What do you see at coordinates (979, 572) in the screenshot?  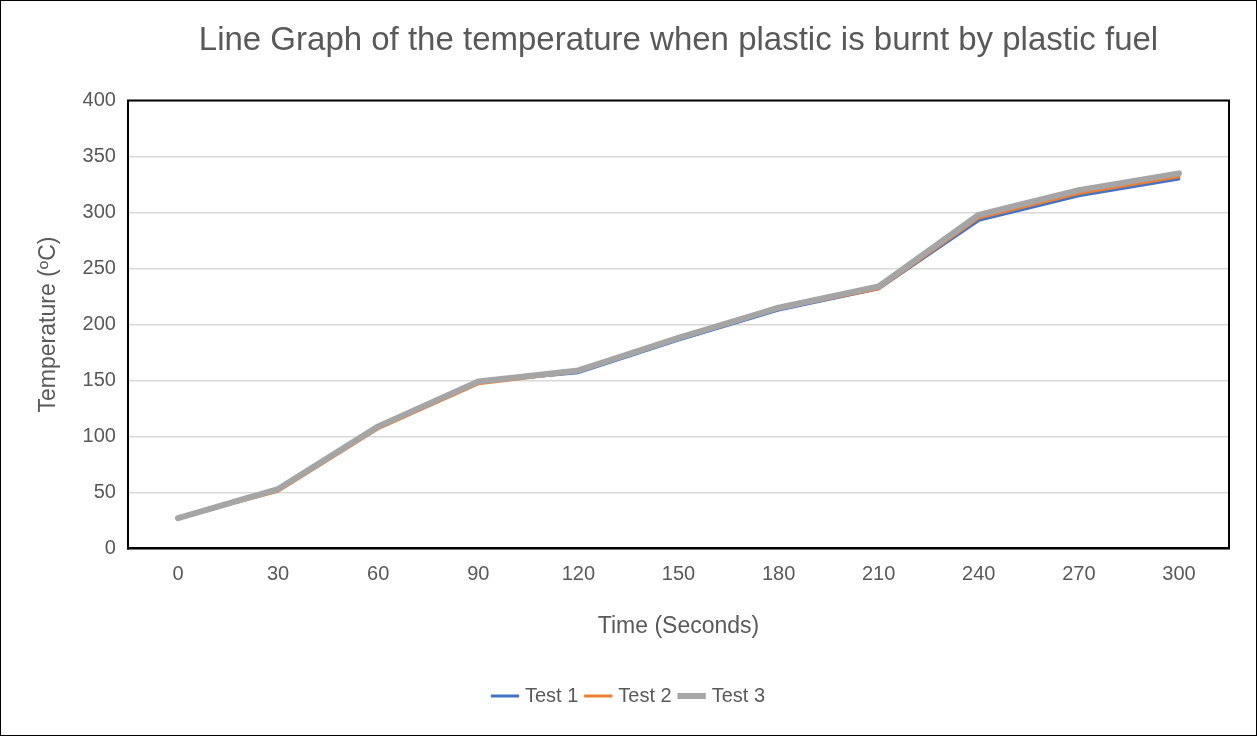 I see `x-tick-label: 240` at bounding box center [979, 572].